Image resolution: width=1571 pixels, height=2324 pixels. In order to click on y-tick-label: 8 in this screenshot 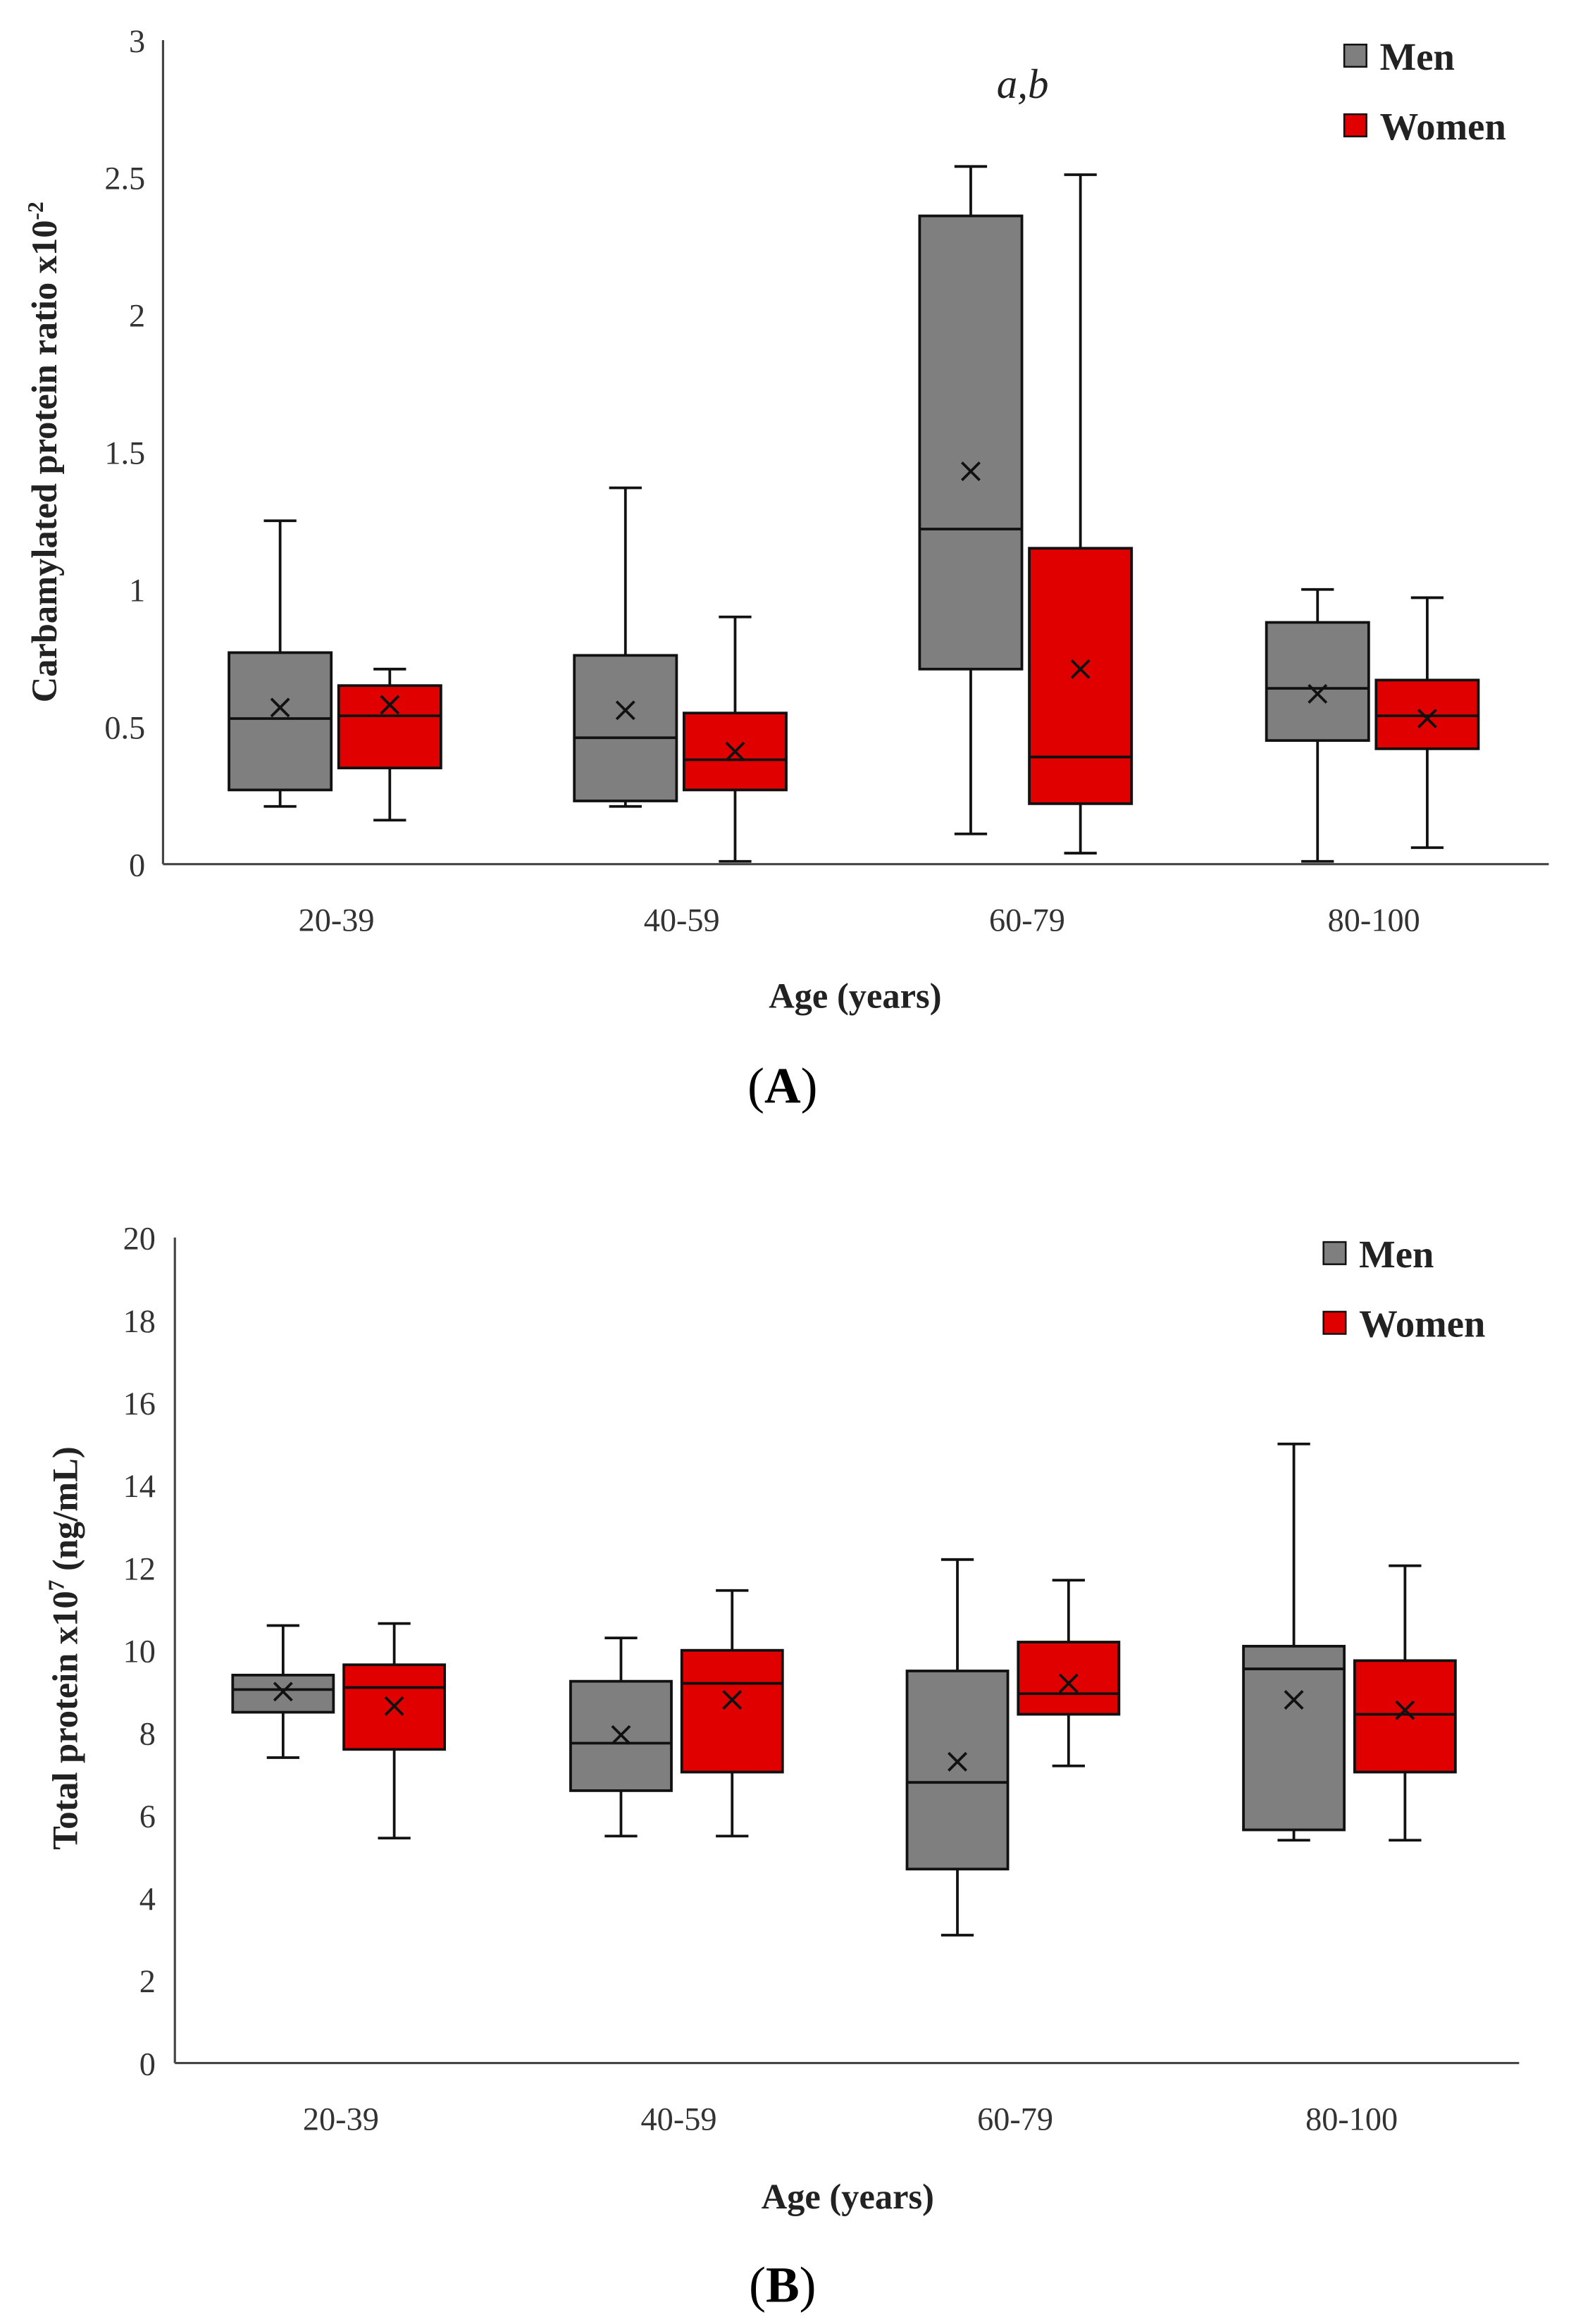, I will do `click(147, 1735)`.